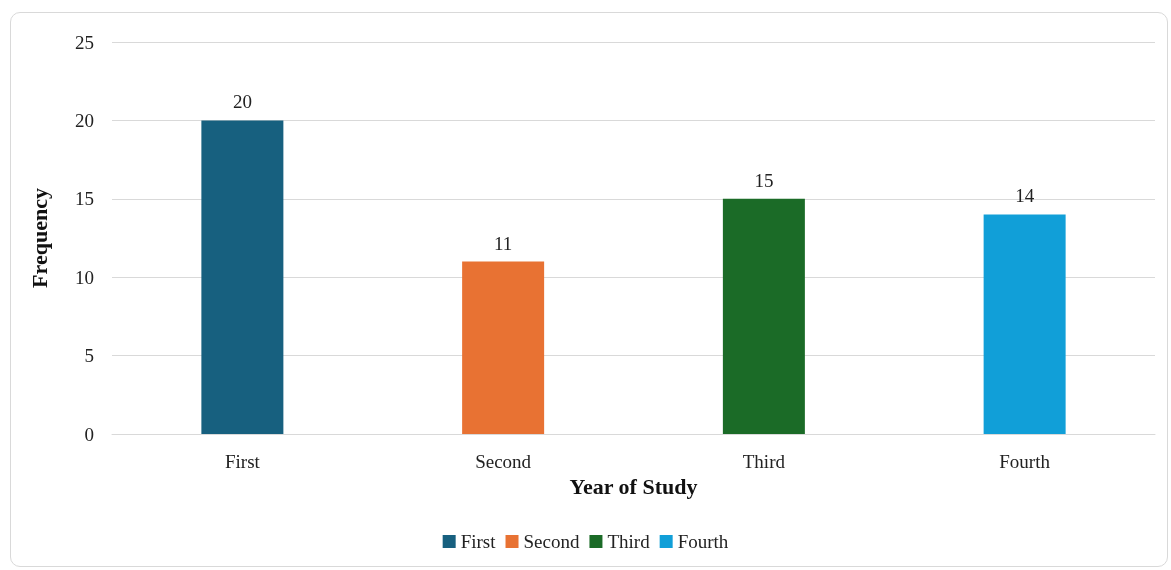 The height and width of the screenshot is (570, 1171). What do you see at coordinates (703, 541) in the screenshot?
I see `legend-label: Fourth` at bounding box center [703, 541].